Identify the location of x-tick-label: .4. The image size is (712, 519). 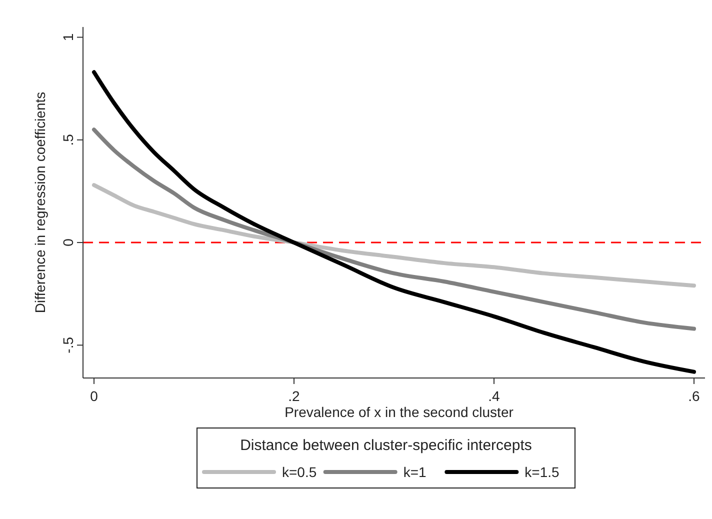
(494, 396).